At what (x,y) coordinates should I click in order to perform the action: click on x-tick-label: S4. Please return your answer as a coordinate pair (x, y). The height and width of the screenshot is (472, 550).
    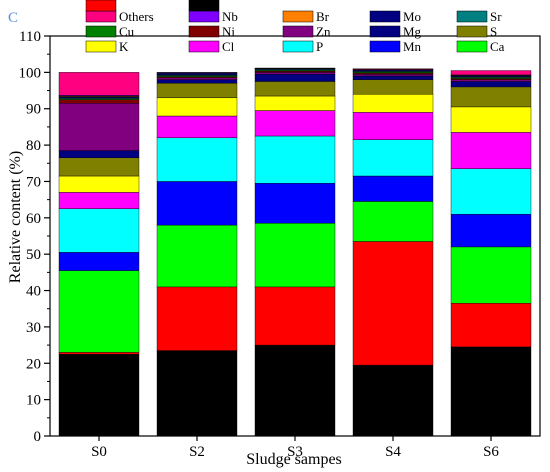
    Looking at the image, I should click on (393, 452).